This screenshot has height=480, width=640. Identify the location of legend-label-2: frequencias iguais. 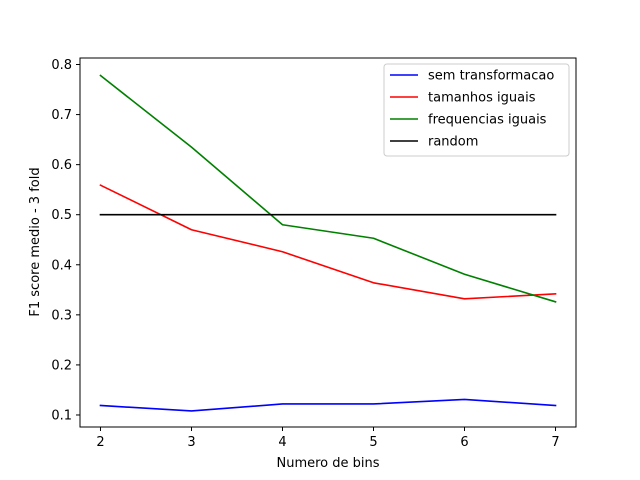
(487, 120).